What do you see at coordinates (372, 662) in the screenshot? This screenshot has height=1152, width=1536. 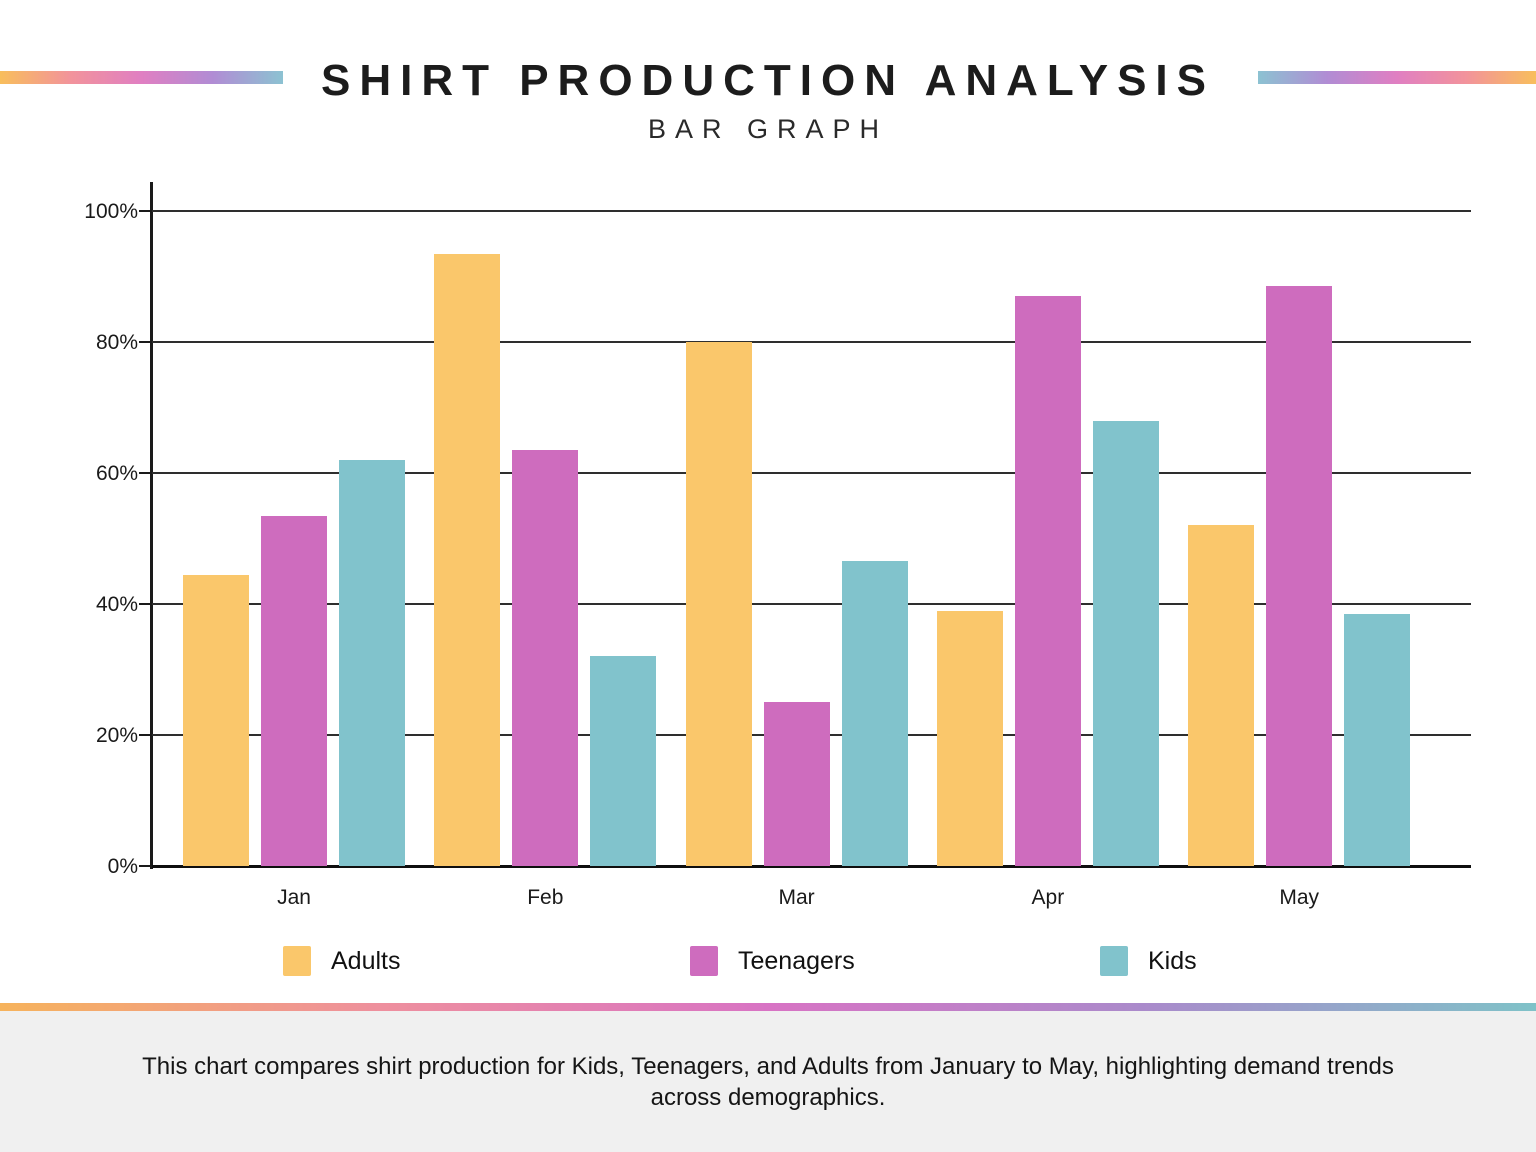 I see `bar-kids-jan` at bounding box center [372, 662].